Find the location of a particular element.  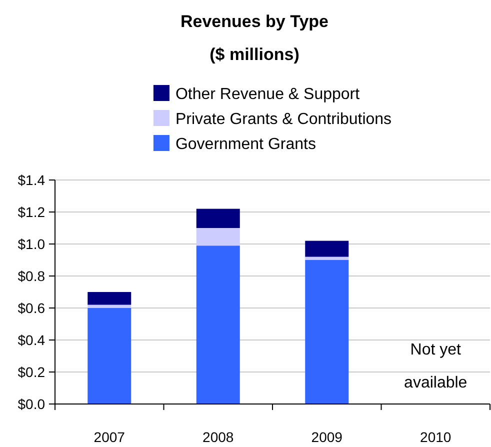

x-tick-label: 2007 is located at coordinates (110, 437).